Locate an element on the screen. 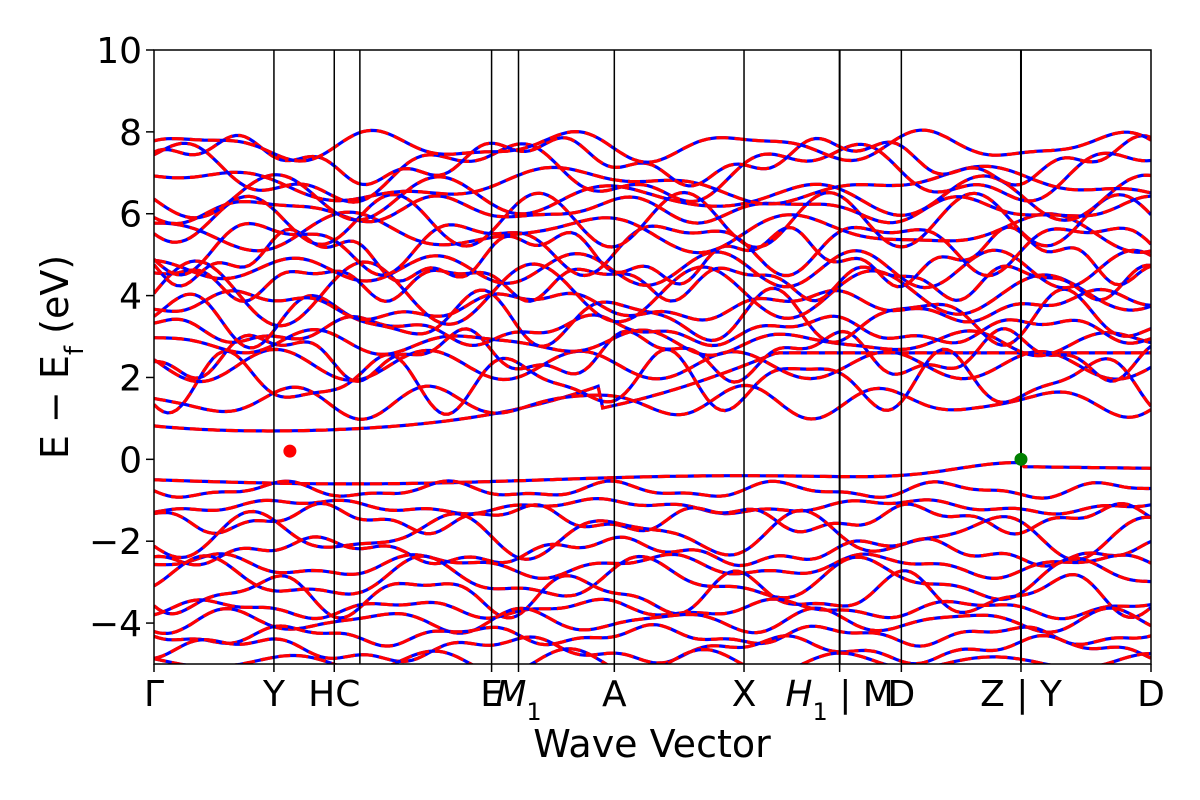 The height and width of the screenshot is (800, 1200). y-tick-label: 8 is located at coordinates (130, 133).